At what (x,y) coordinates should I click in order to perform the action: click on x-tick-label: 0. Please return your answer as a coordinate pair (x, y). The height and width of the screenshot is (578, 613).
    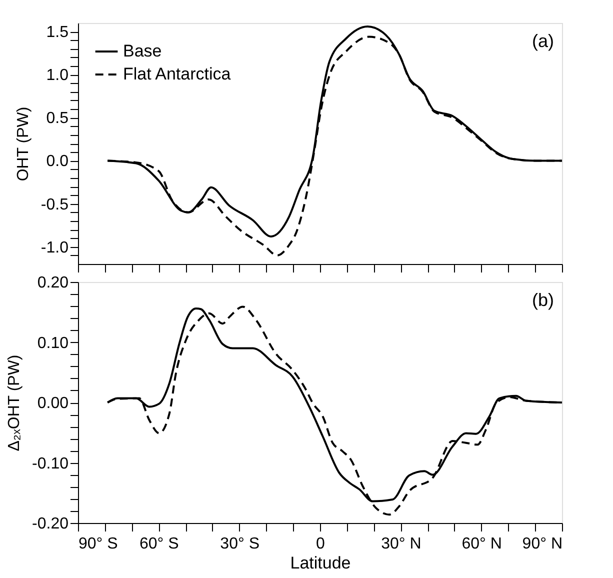
    Looking at the image, I should click on (321, 544).